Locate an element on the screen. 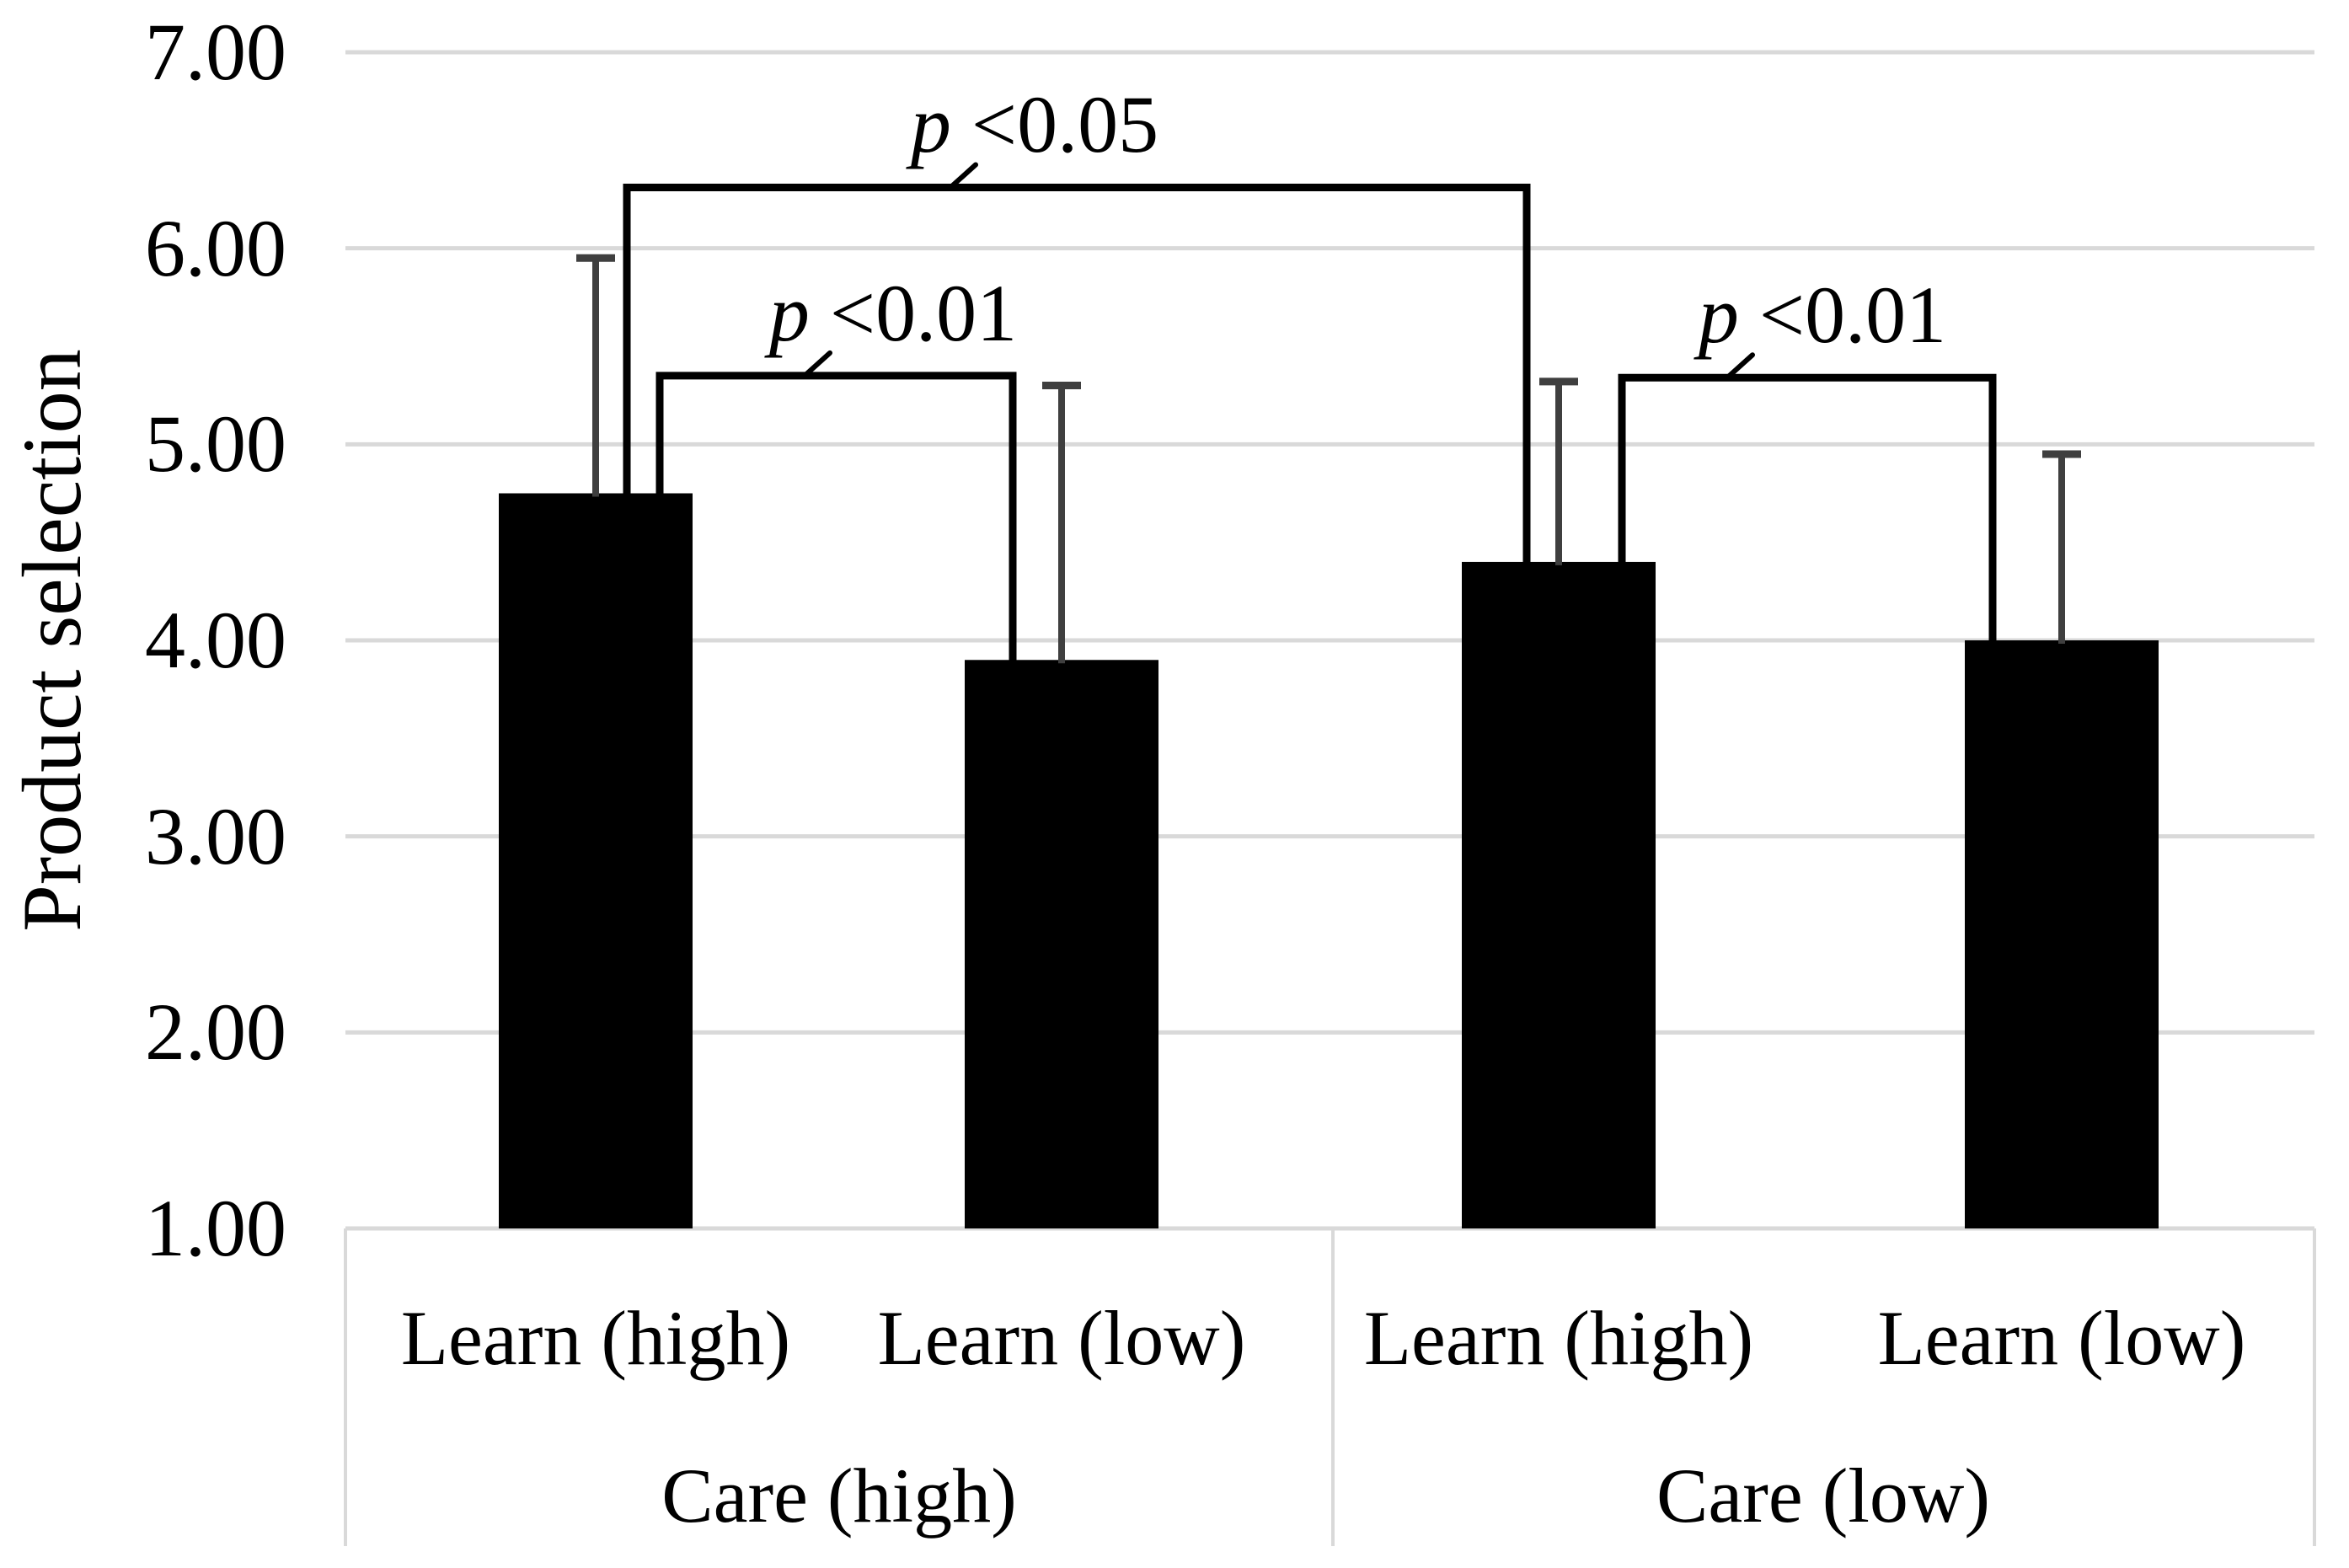 The image size is (2349, 1568). significance-label-p01-left: p <0.01 is located at coordinates (893, 313).